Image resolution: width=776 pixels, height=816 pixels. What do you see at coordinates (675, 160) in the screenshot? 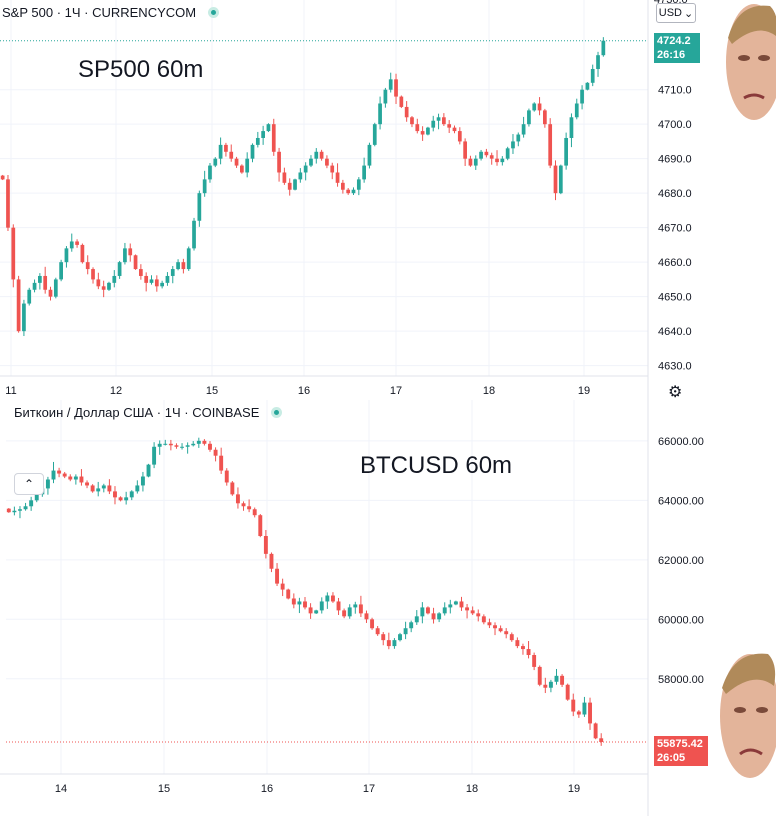
I see `price-tick-label: 4690.0` at bounding box center [675, 160].